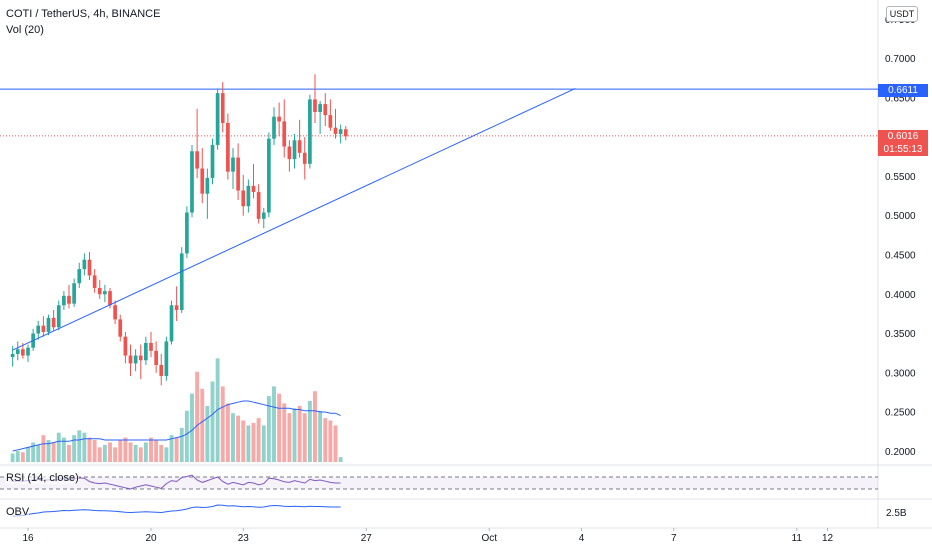  What do you see at coordinates (18, 512) in the screenshot?
I see `obv-pane-label: OBV` at bounding box center [18, 512].